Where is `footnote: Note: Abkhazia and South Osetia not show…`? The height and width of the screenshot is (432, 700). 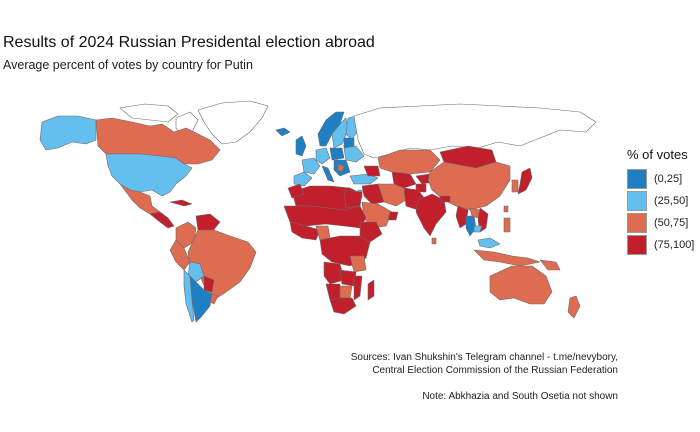
footnote: Note: Abkhazia and South Osetia not show… is located at coordinates (520, 396).